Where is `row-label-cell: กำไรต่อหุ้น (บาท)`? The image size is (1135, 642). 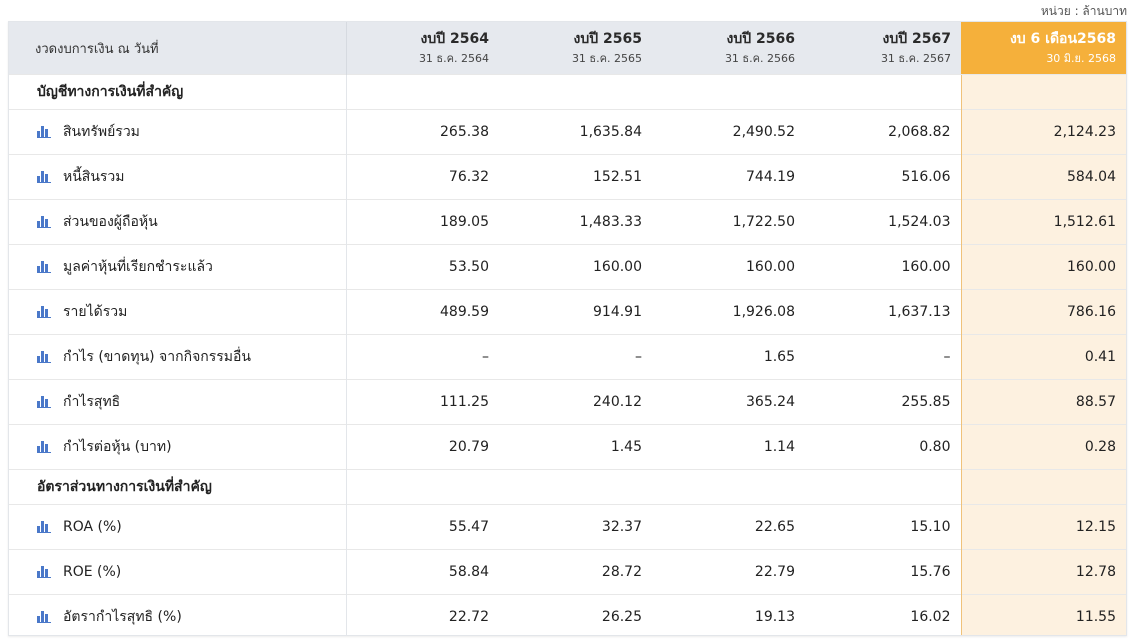 row-label-cell: กำไรต่อหุ้น (บาท) is located at coordinates (178, 447).